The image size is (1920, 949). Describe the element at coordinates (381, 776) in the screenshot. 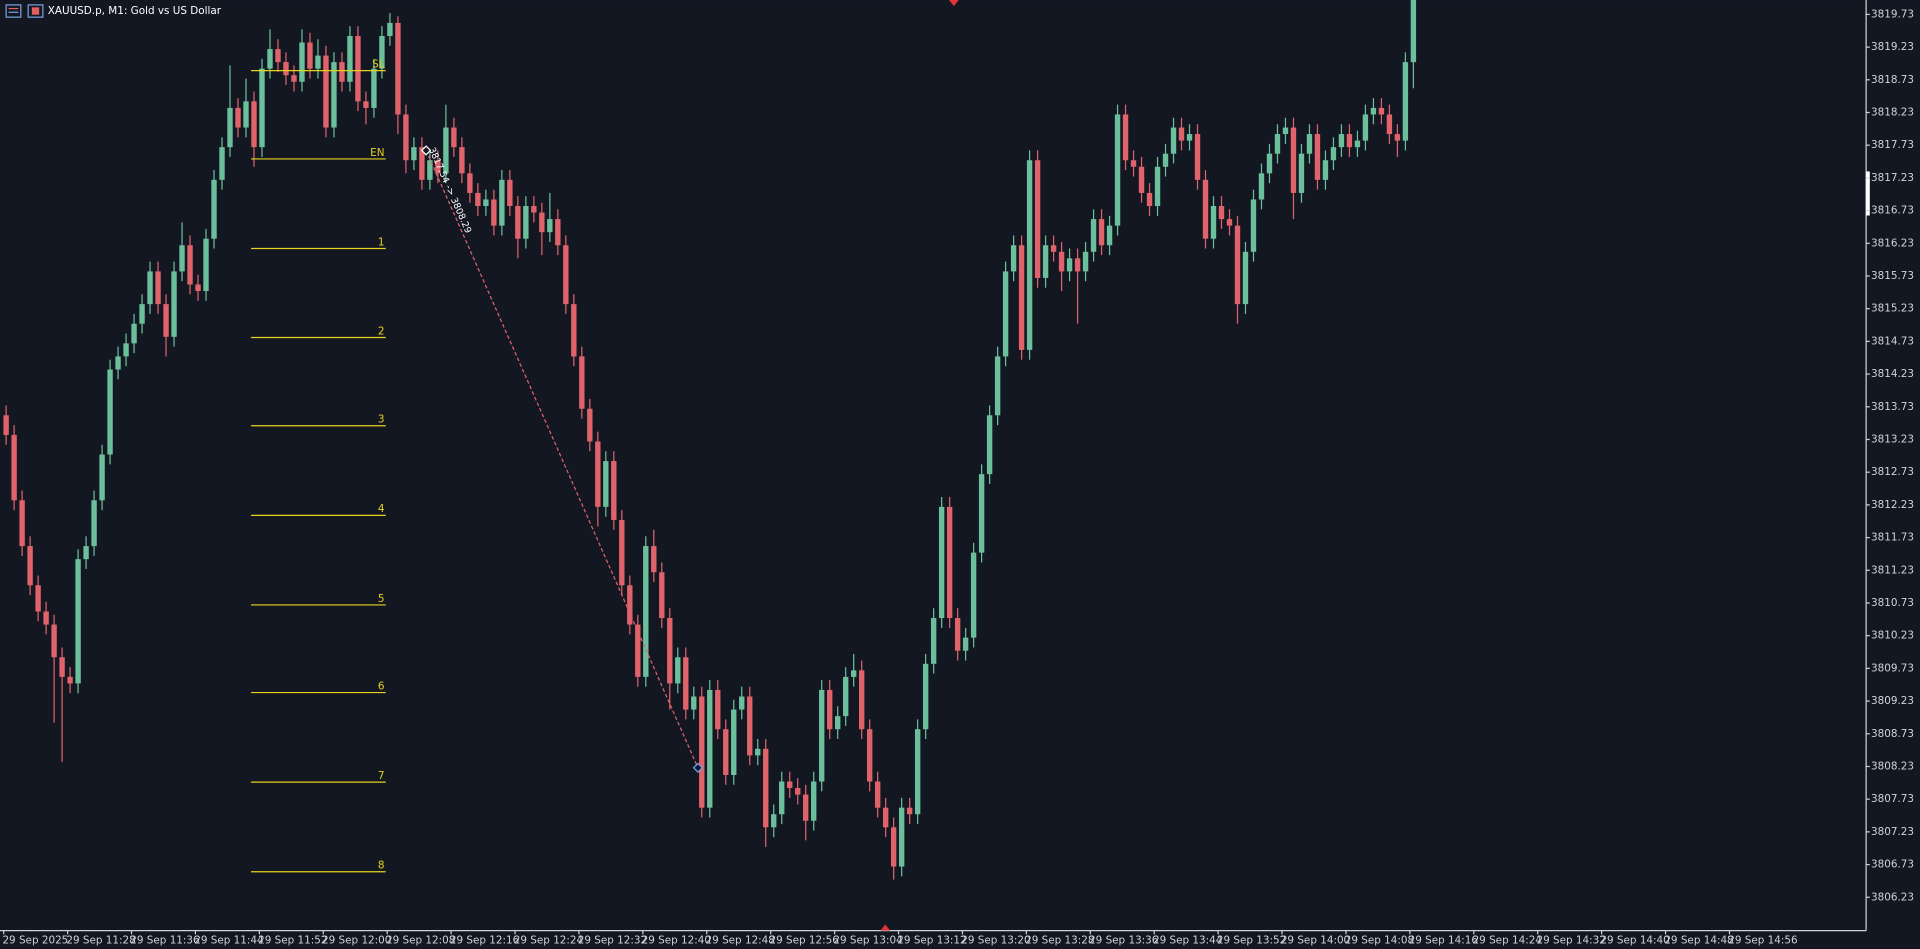

I see `level-label: 7` at that location.